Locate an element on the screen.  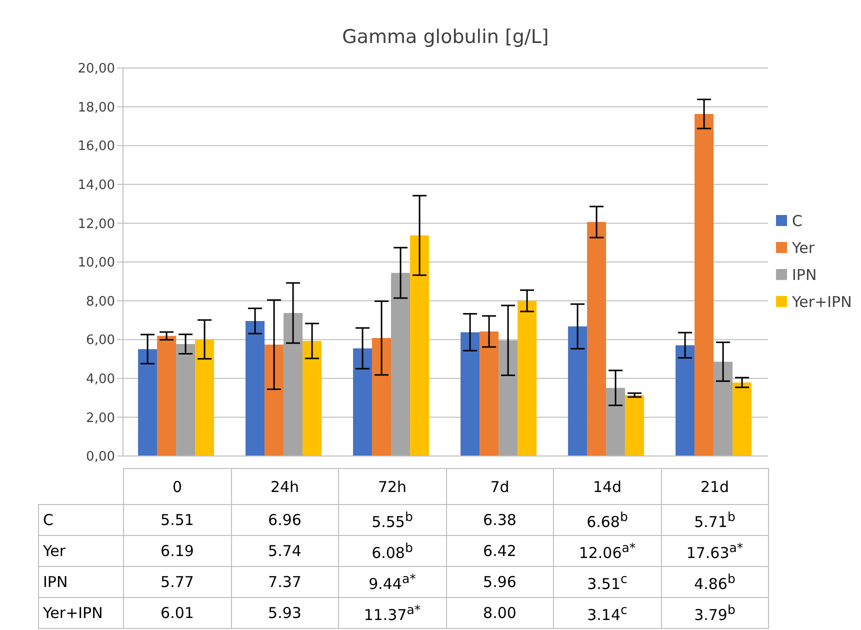
legend-label: IPN is located at coordinates (804, 275).